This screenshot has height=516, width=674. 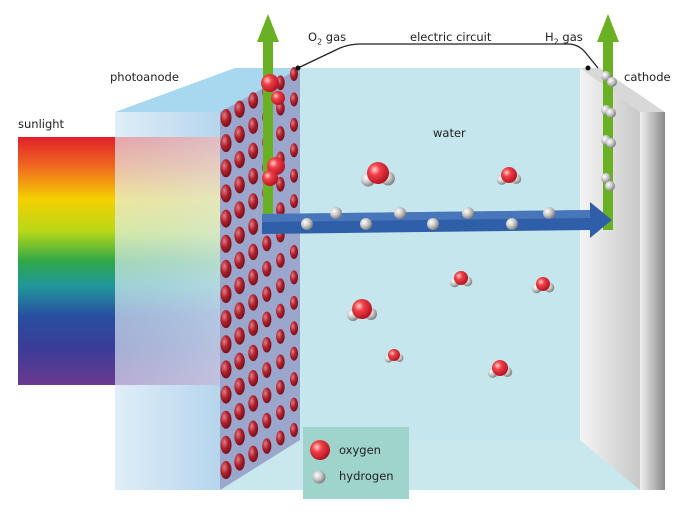 I want to click on cathode-top, so click(x=622, y=90).